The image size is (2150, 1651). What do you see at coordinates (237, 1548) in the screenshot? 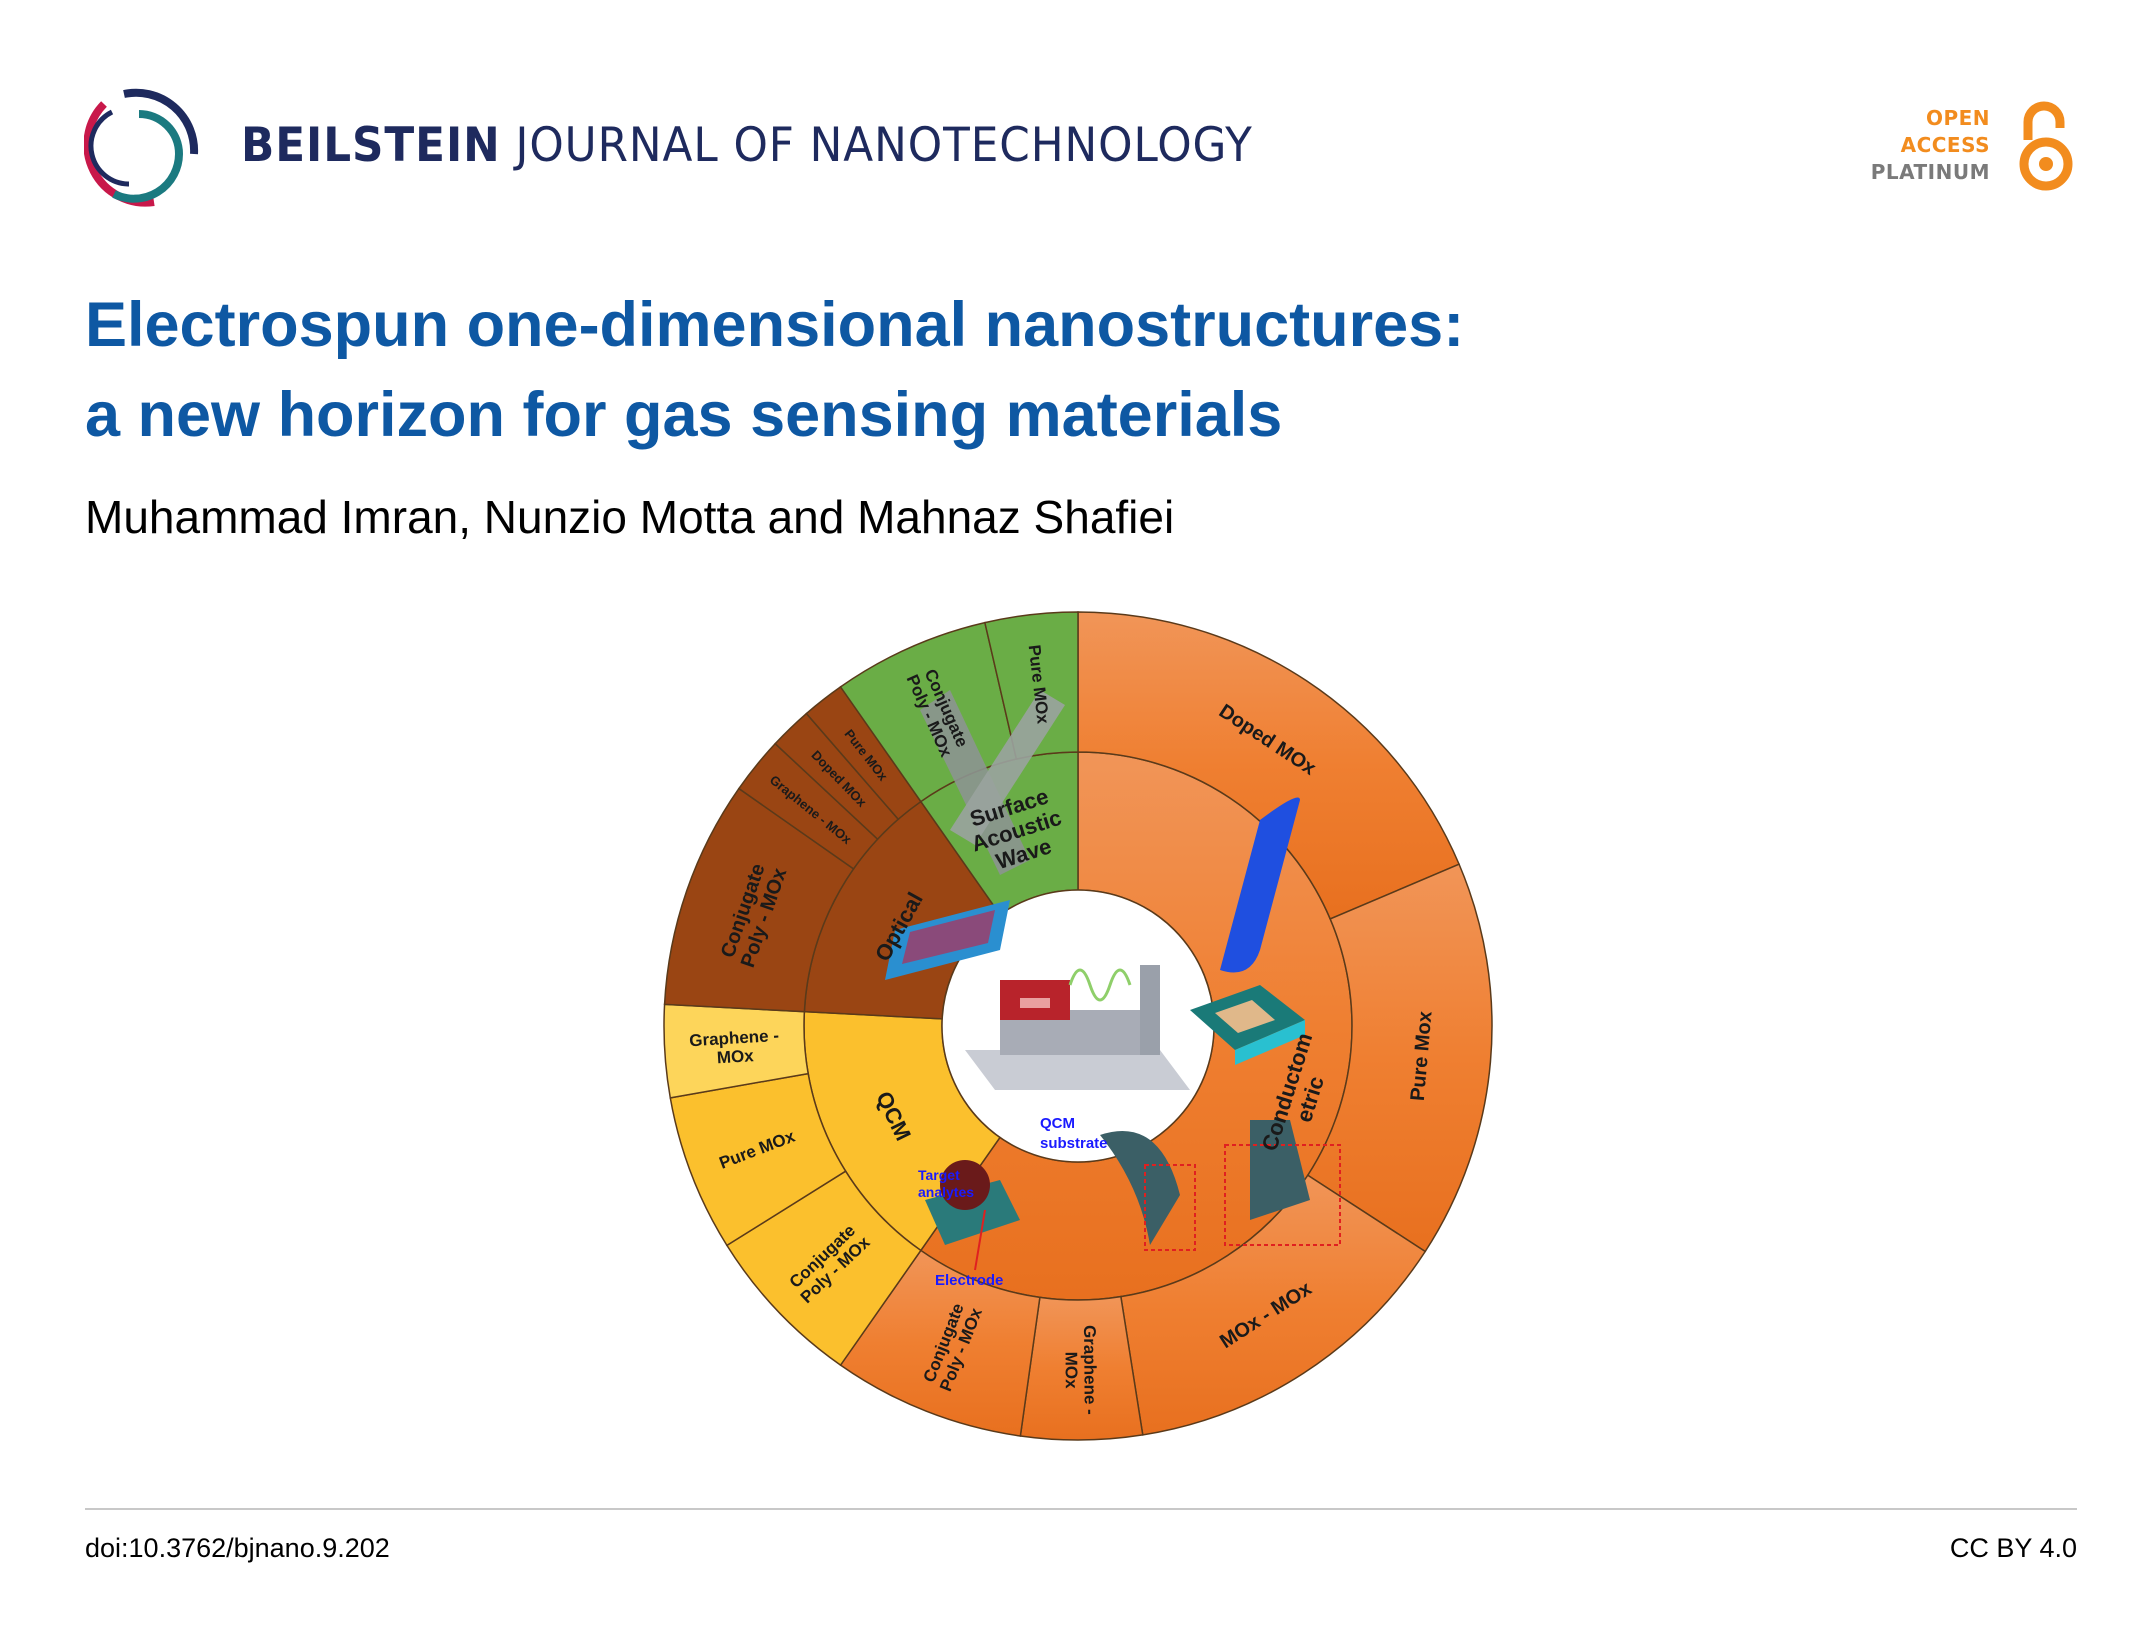
I see `doi-link: doi:10.3762/bjnano.9.202` at bounding box center [237, 1548].